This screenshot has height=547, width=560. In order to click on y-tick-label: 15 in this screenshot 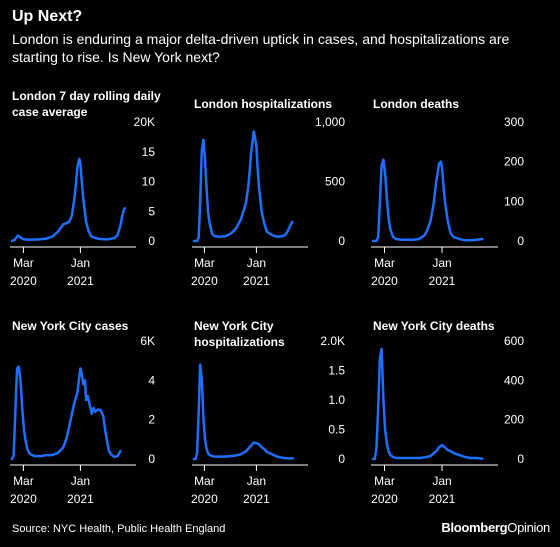, I will do `click(149, 152)`.